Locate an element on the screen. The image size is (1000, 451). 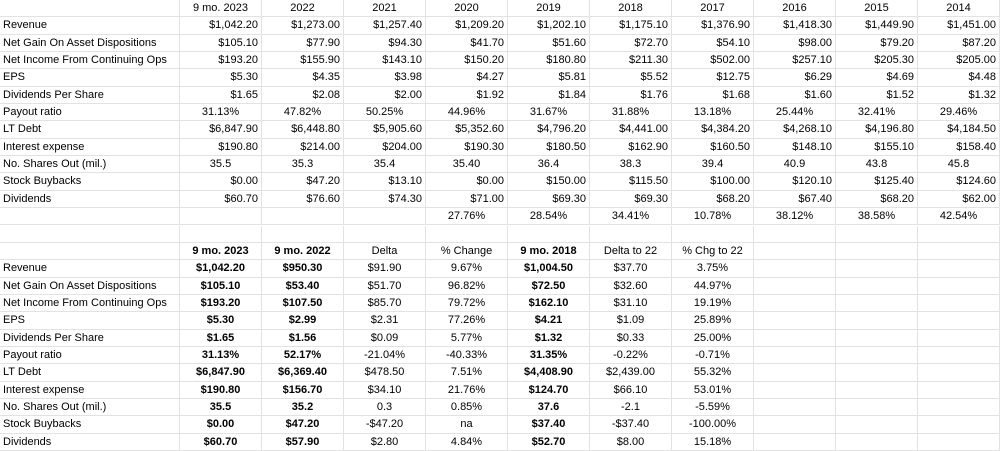
value-cell: $87.20 is located at coordinates (959, 43).